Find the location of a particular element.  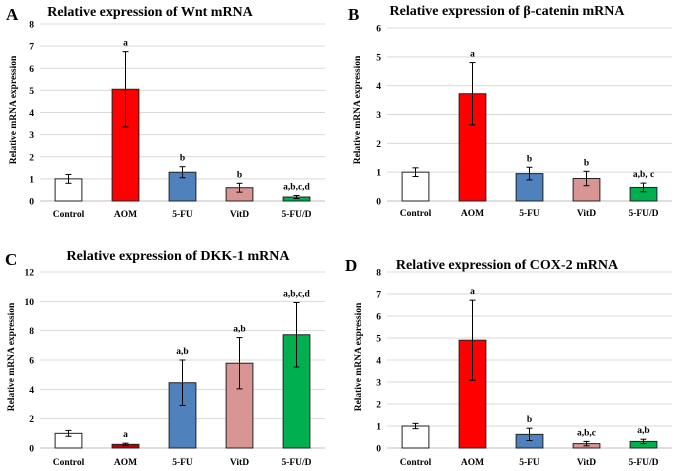

chart-title: Relative expression of COX-2 mRNA is located at coordinates (507, 265).